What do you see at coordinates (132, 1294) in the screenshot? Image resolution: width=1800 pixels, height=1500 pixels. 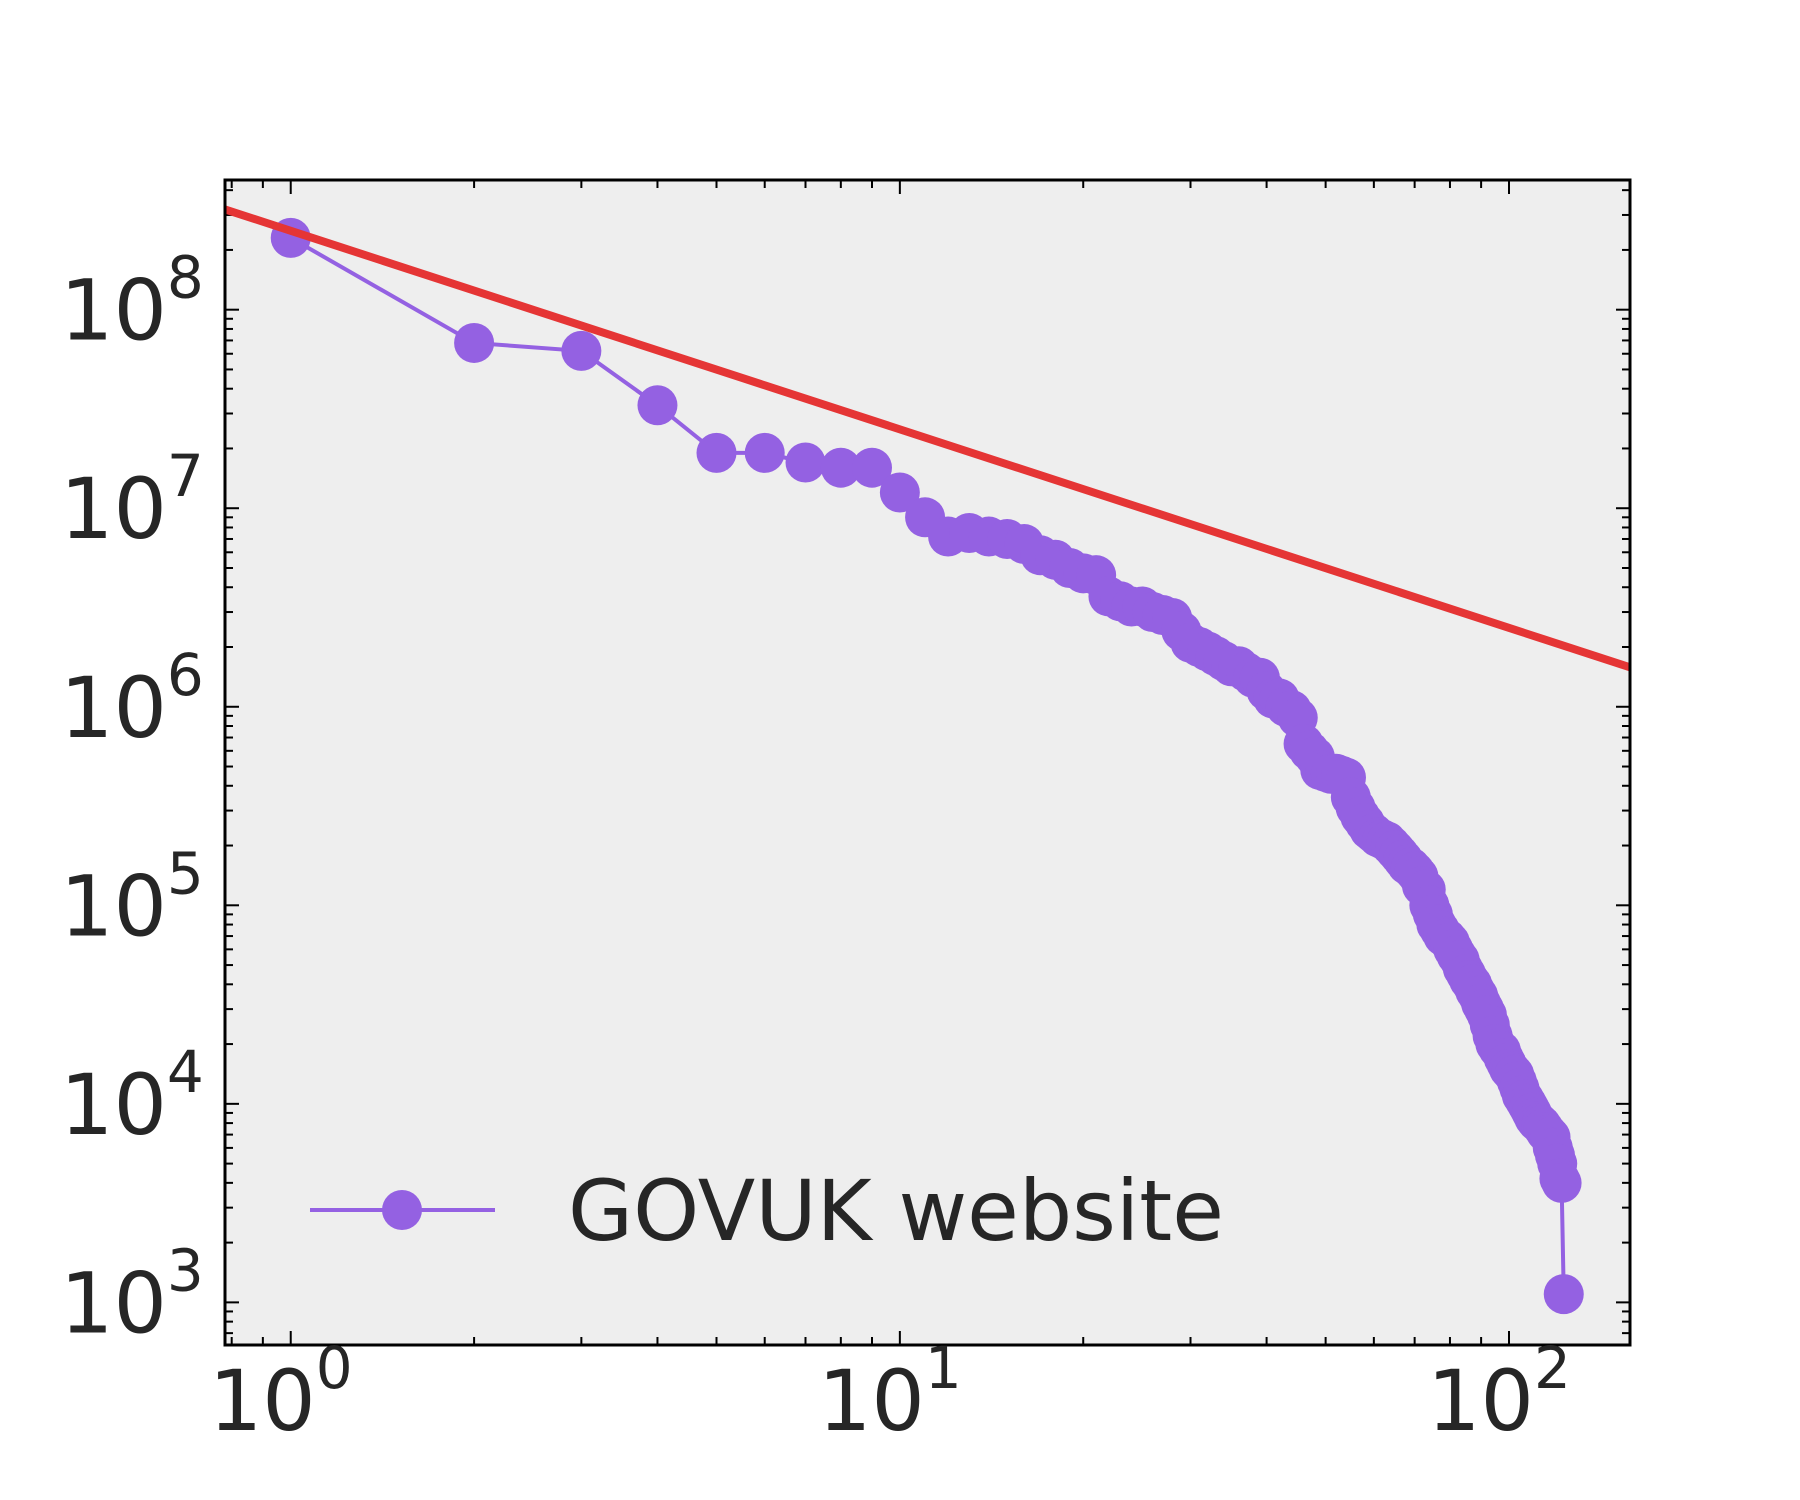 I see `y-tick-label: 10³` at bounding box center [132, 1294].